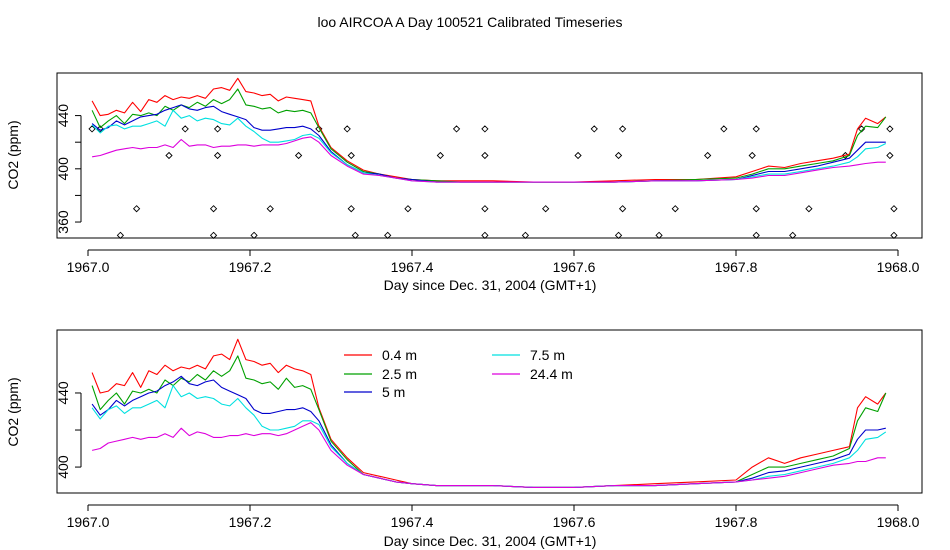 This screenshot has height=550, width=950. I want to click on top-series-7-5-m, so click(489, 146).